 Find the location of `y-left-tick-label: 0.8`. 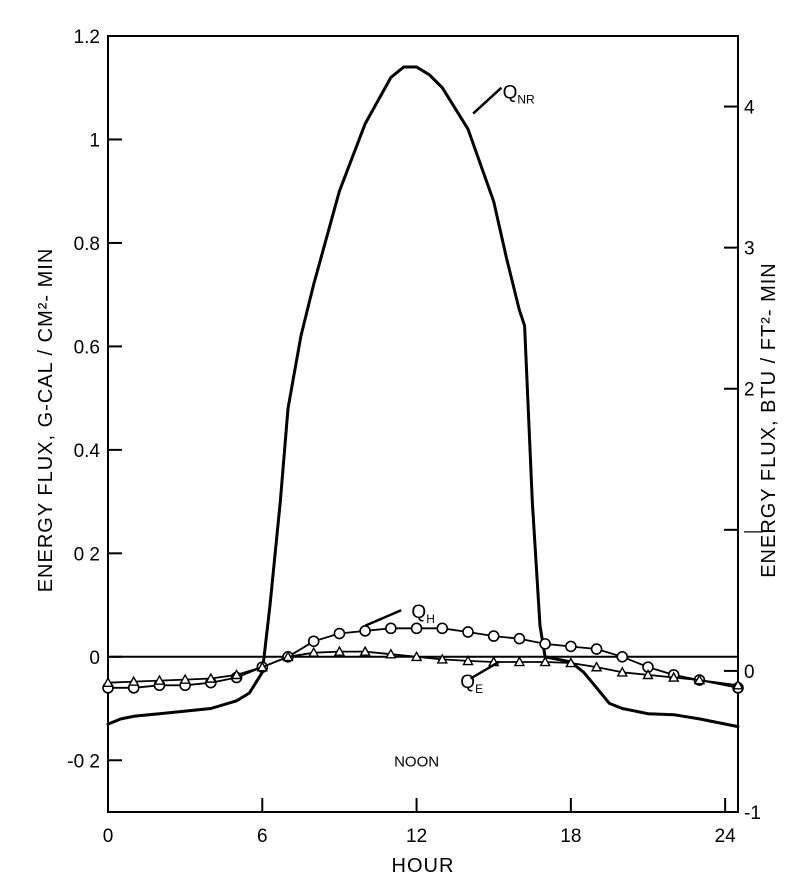

y-left-tick-label: 0.8 is located at coordinates (87, 244).